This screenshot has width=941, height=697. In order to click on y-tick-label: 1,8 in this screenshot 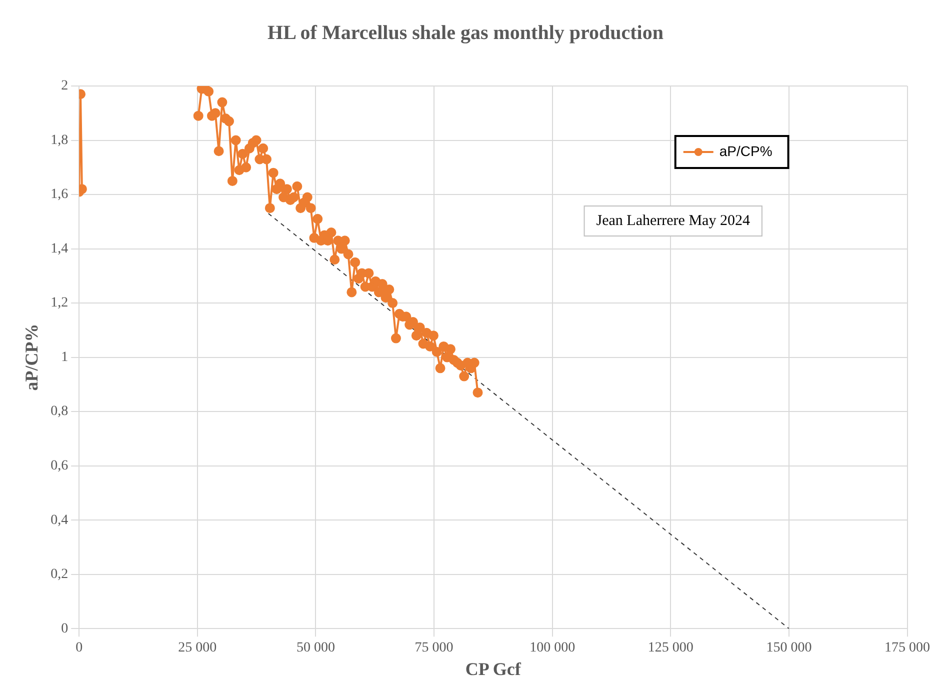, I will do `click(59, 140)`.